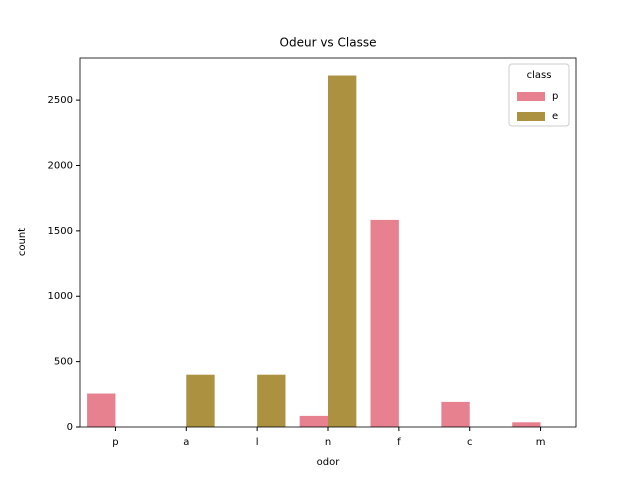 This screenshot has width=640, height=480. Describe the element at coordinates (328, 442) in the screenshot. I see `x-tick-label: n` at that location.